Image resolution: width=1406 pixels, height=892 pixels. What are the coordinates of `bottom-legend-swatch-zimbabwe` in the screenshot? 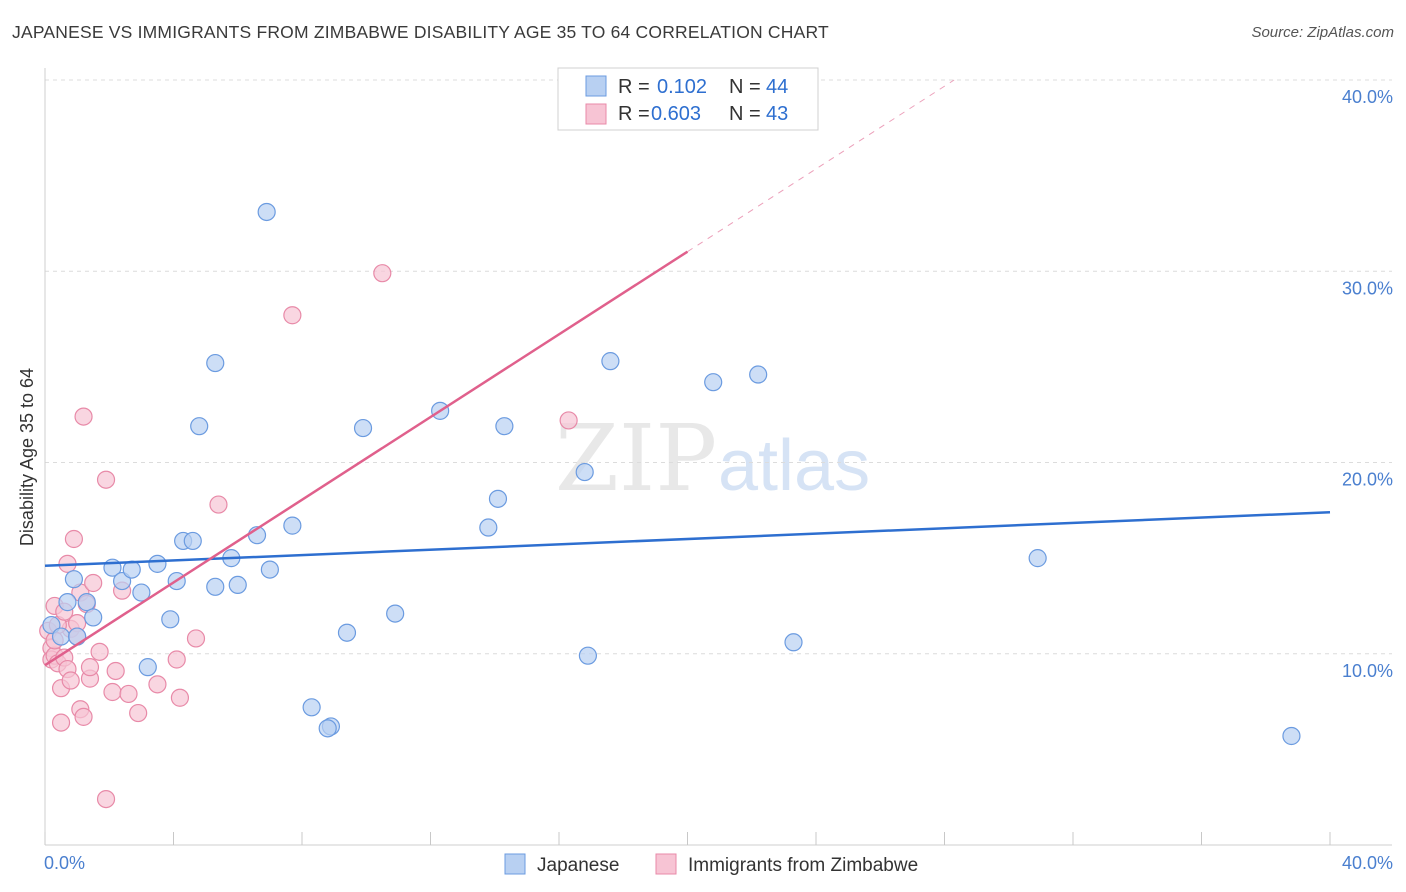 It's located at (666, 864).